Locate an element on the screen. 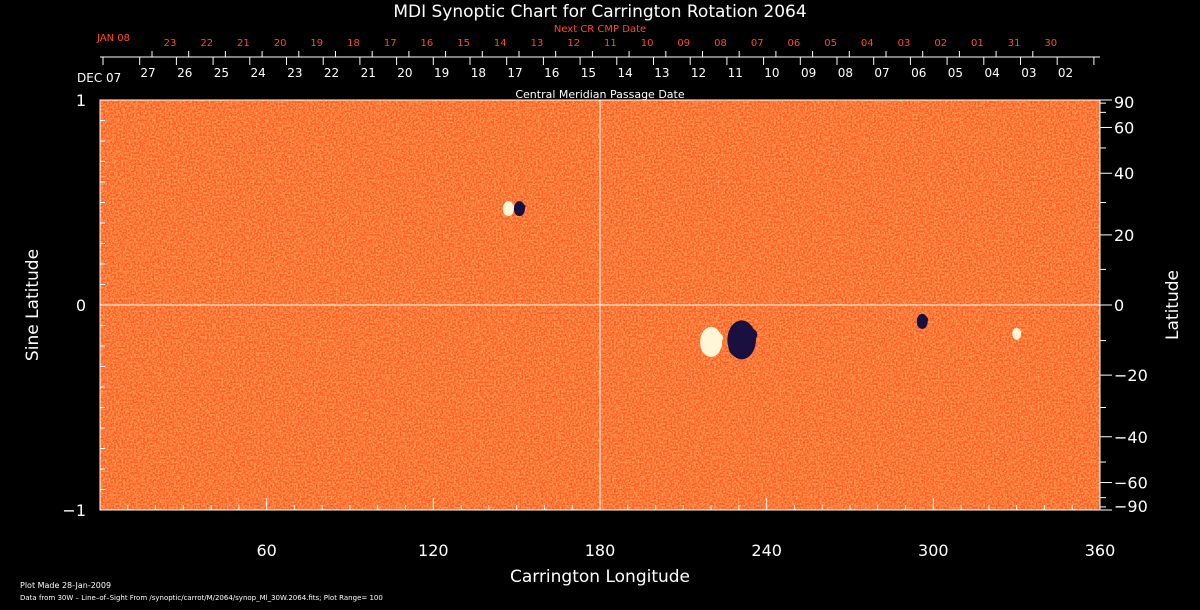  next-cr-date-label: 09 is located at coordinates (683, 43).